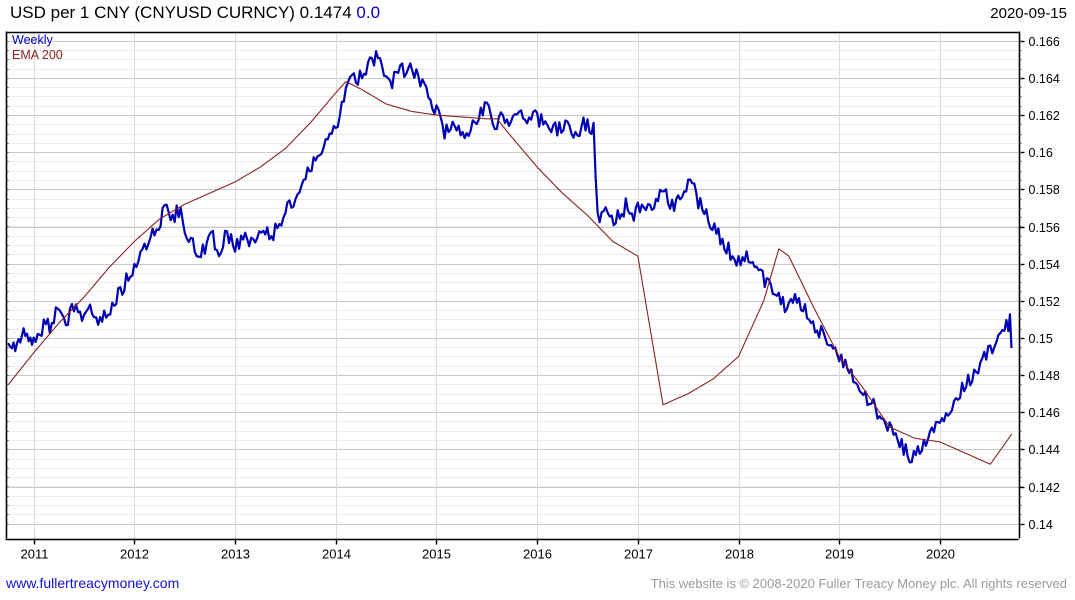 This screenshot has width=1075, height=600. I want to click on y-tick-label: 0.166, so click(1044, 42).